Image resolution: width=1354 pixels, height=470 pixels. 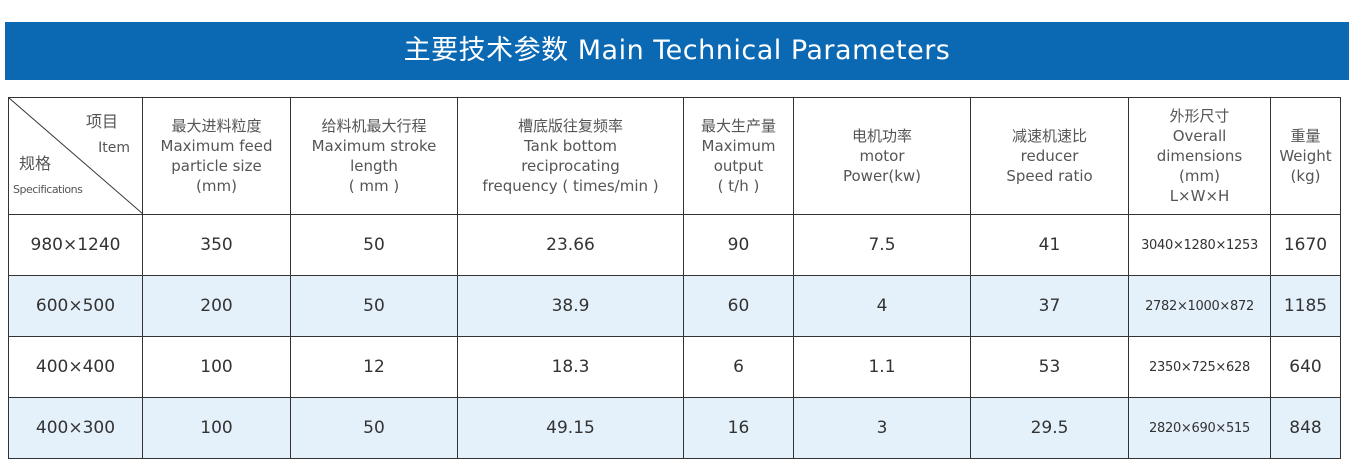 What do you see at coordinates (570, 166) in the screenshot?
I see `header-line: reciprocating` at bounding box center [570, 166].